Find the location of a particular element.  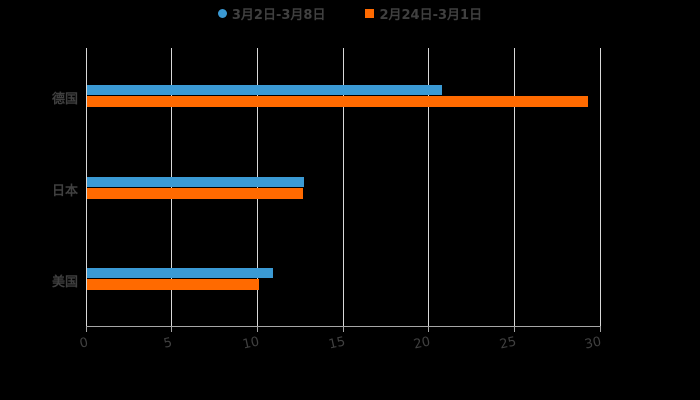

legend-label: 2月24日-3月1日 is located at coordinates (431, 15).